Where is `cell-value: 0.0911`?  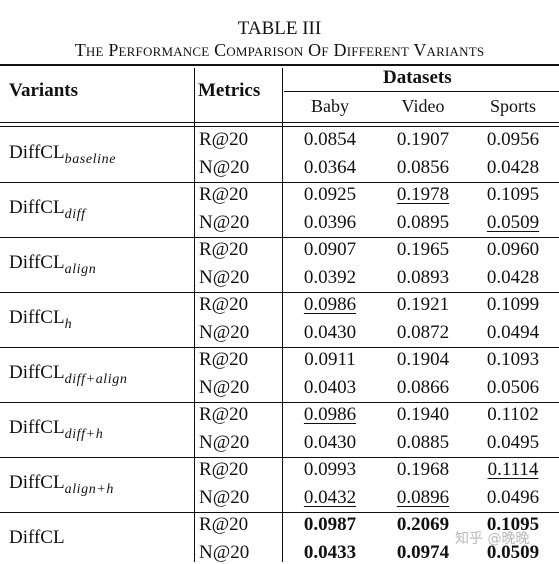 cell-value: 0.0911 is located at coordinates (330, 359).